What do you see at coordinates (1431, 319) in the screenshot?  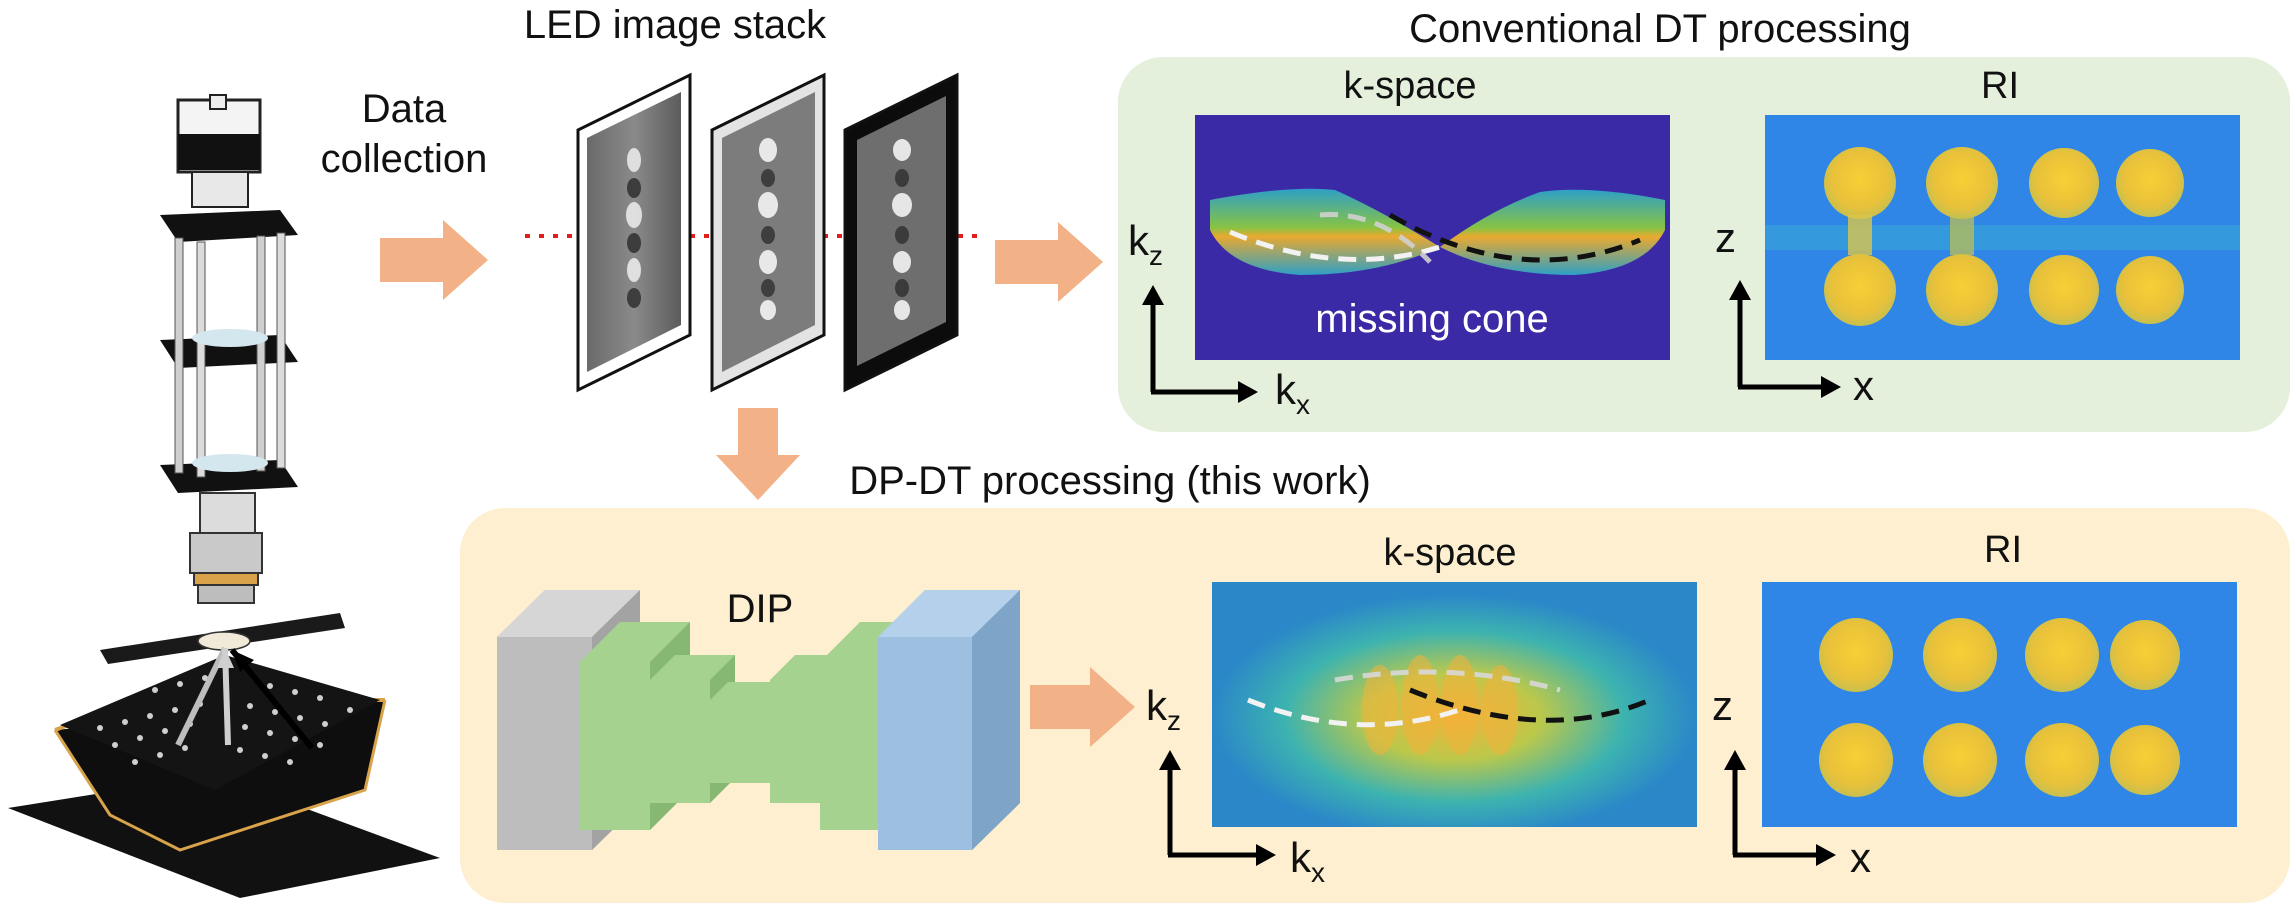 I see `missing-cone-label: missing cone` at bounding box center [1431, 319].